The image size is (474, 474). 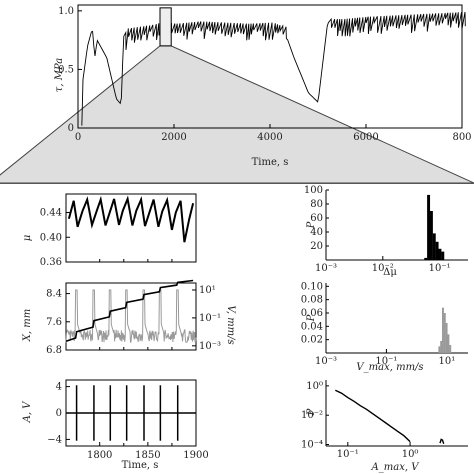 I want to click on x-tick-label: 10⁻², so click(x=383, y=268).